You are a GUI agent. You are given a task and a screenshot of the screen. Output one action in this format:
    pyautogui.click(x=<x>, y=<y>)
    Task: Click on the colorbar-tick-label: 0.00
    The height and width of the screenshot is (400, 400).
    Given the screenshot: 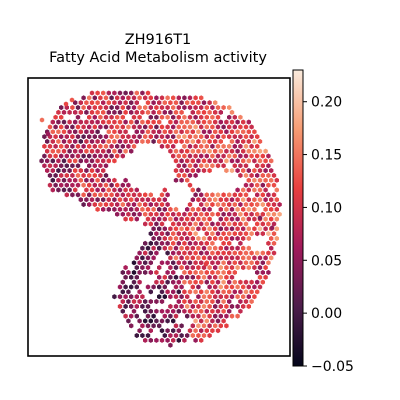 What is the action you would take?
    pyautogui.click(x=326, y=314)
    